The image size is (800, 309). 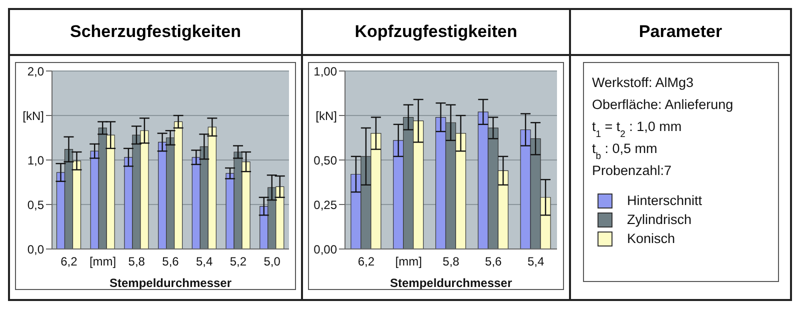 I want to click on legend-label: Zylindrisch, so click(x=659, y=219).